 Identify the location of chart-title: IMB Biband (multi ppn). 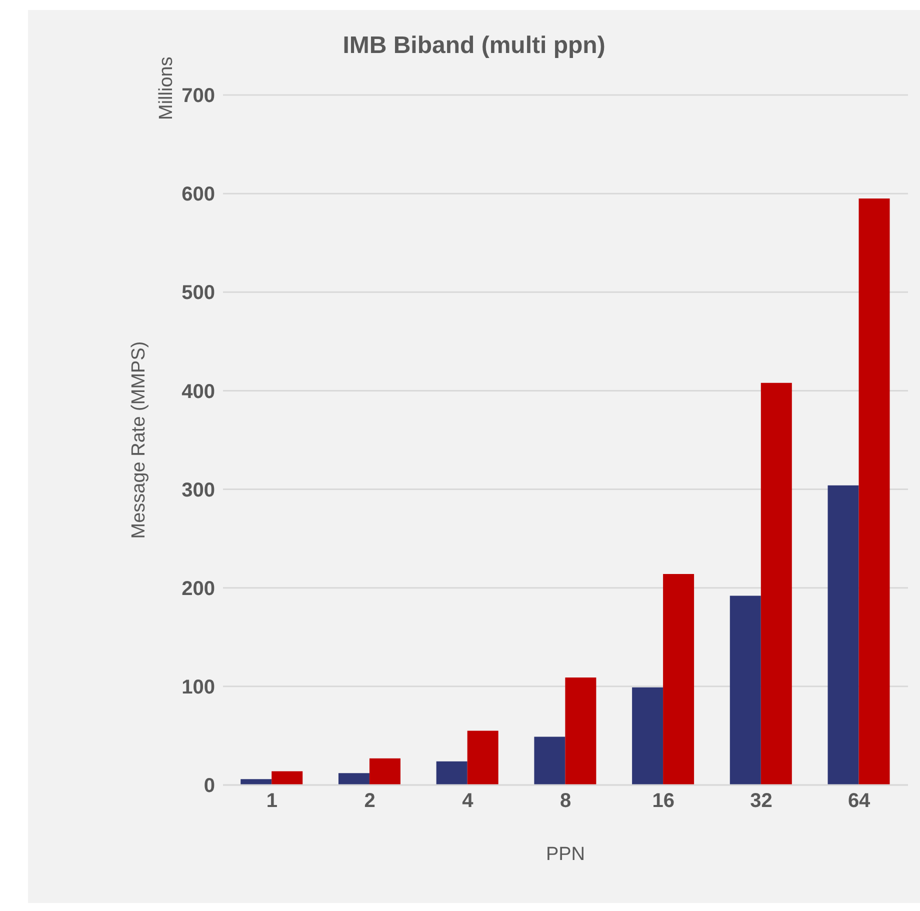
(474, 45).